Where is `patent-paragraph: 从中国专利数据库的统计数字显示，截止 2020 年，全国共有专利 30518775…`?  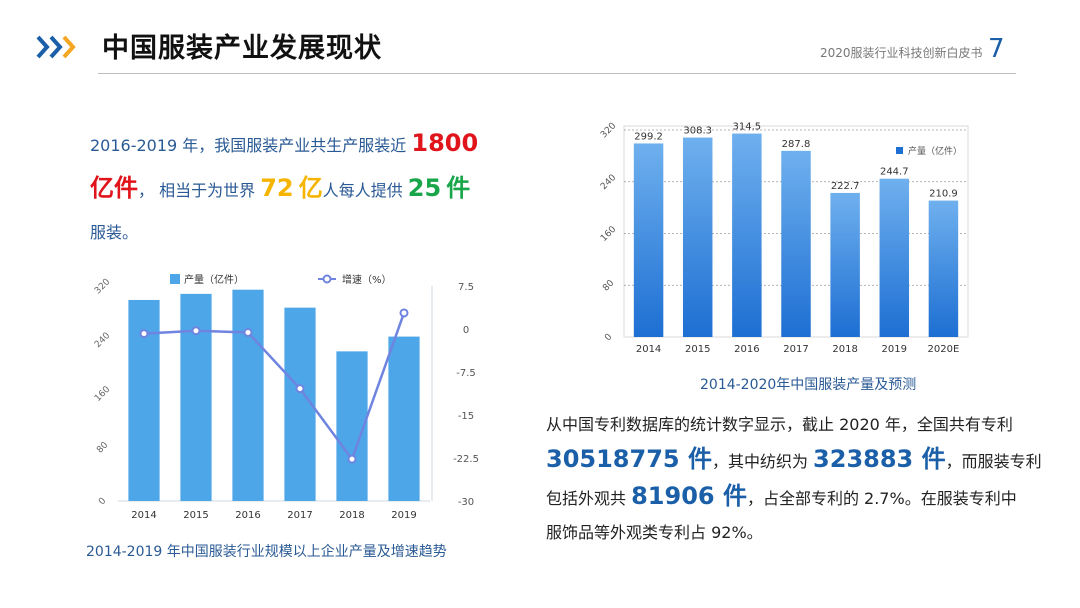
patent-paragraph: 从中国专利数据库的统计数字显示，截止 2020 年，全国共有专利 30518775… is located at coordinates (796, 479).